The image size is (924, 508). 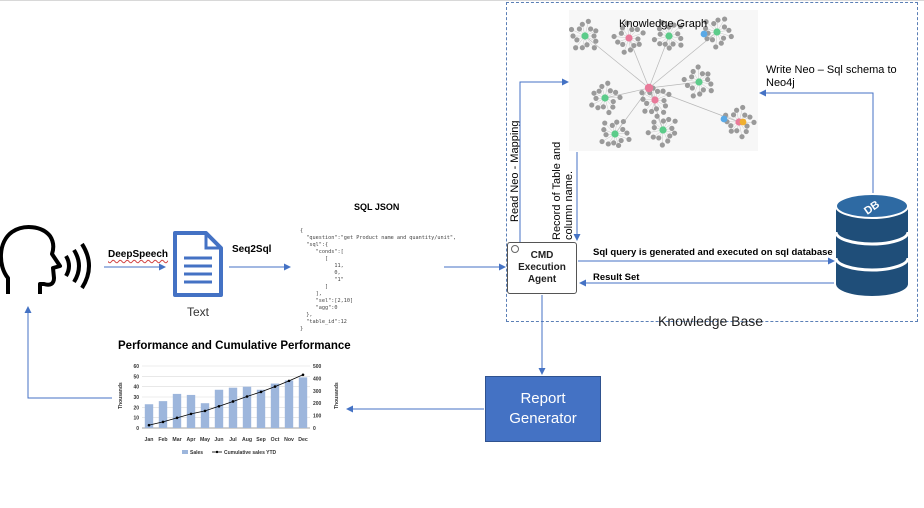 I want to click on text-caption: Text, so click(x=198, y=312).